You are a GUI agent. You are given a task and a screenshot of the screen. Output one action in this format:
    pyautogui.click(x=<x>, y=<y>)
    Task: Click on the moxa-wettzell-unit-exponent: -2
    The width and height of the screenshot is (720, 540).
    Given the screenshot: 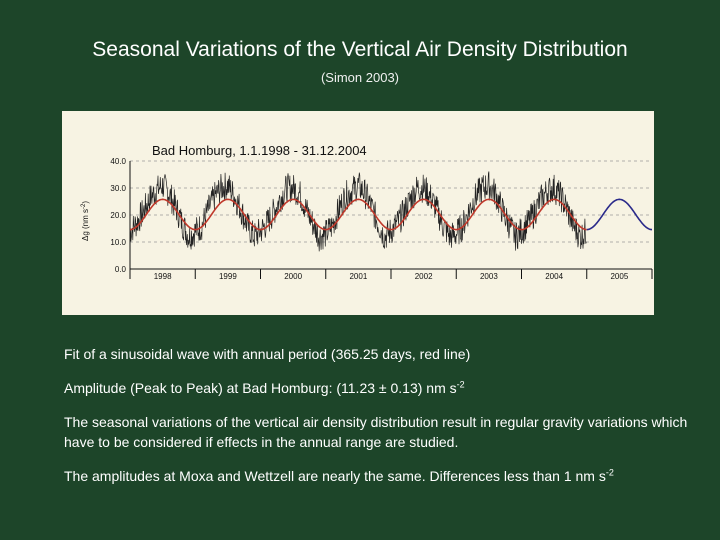 What is the action you would take?
    pyautogui.click(x=609, y=472)
    